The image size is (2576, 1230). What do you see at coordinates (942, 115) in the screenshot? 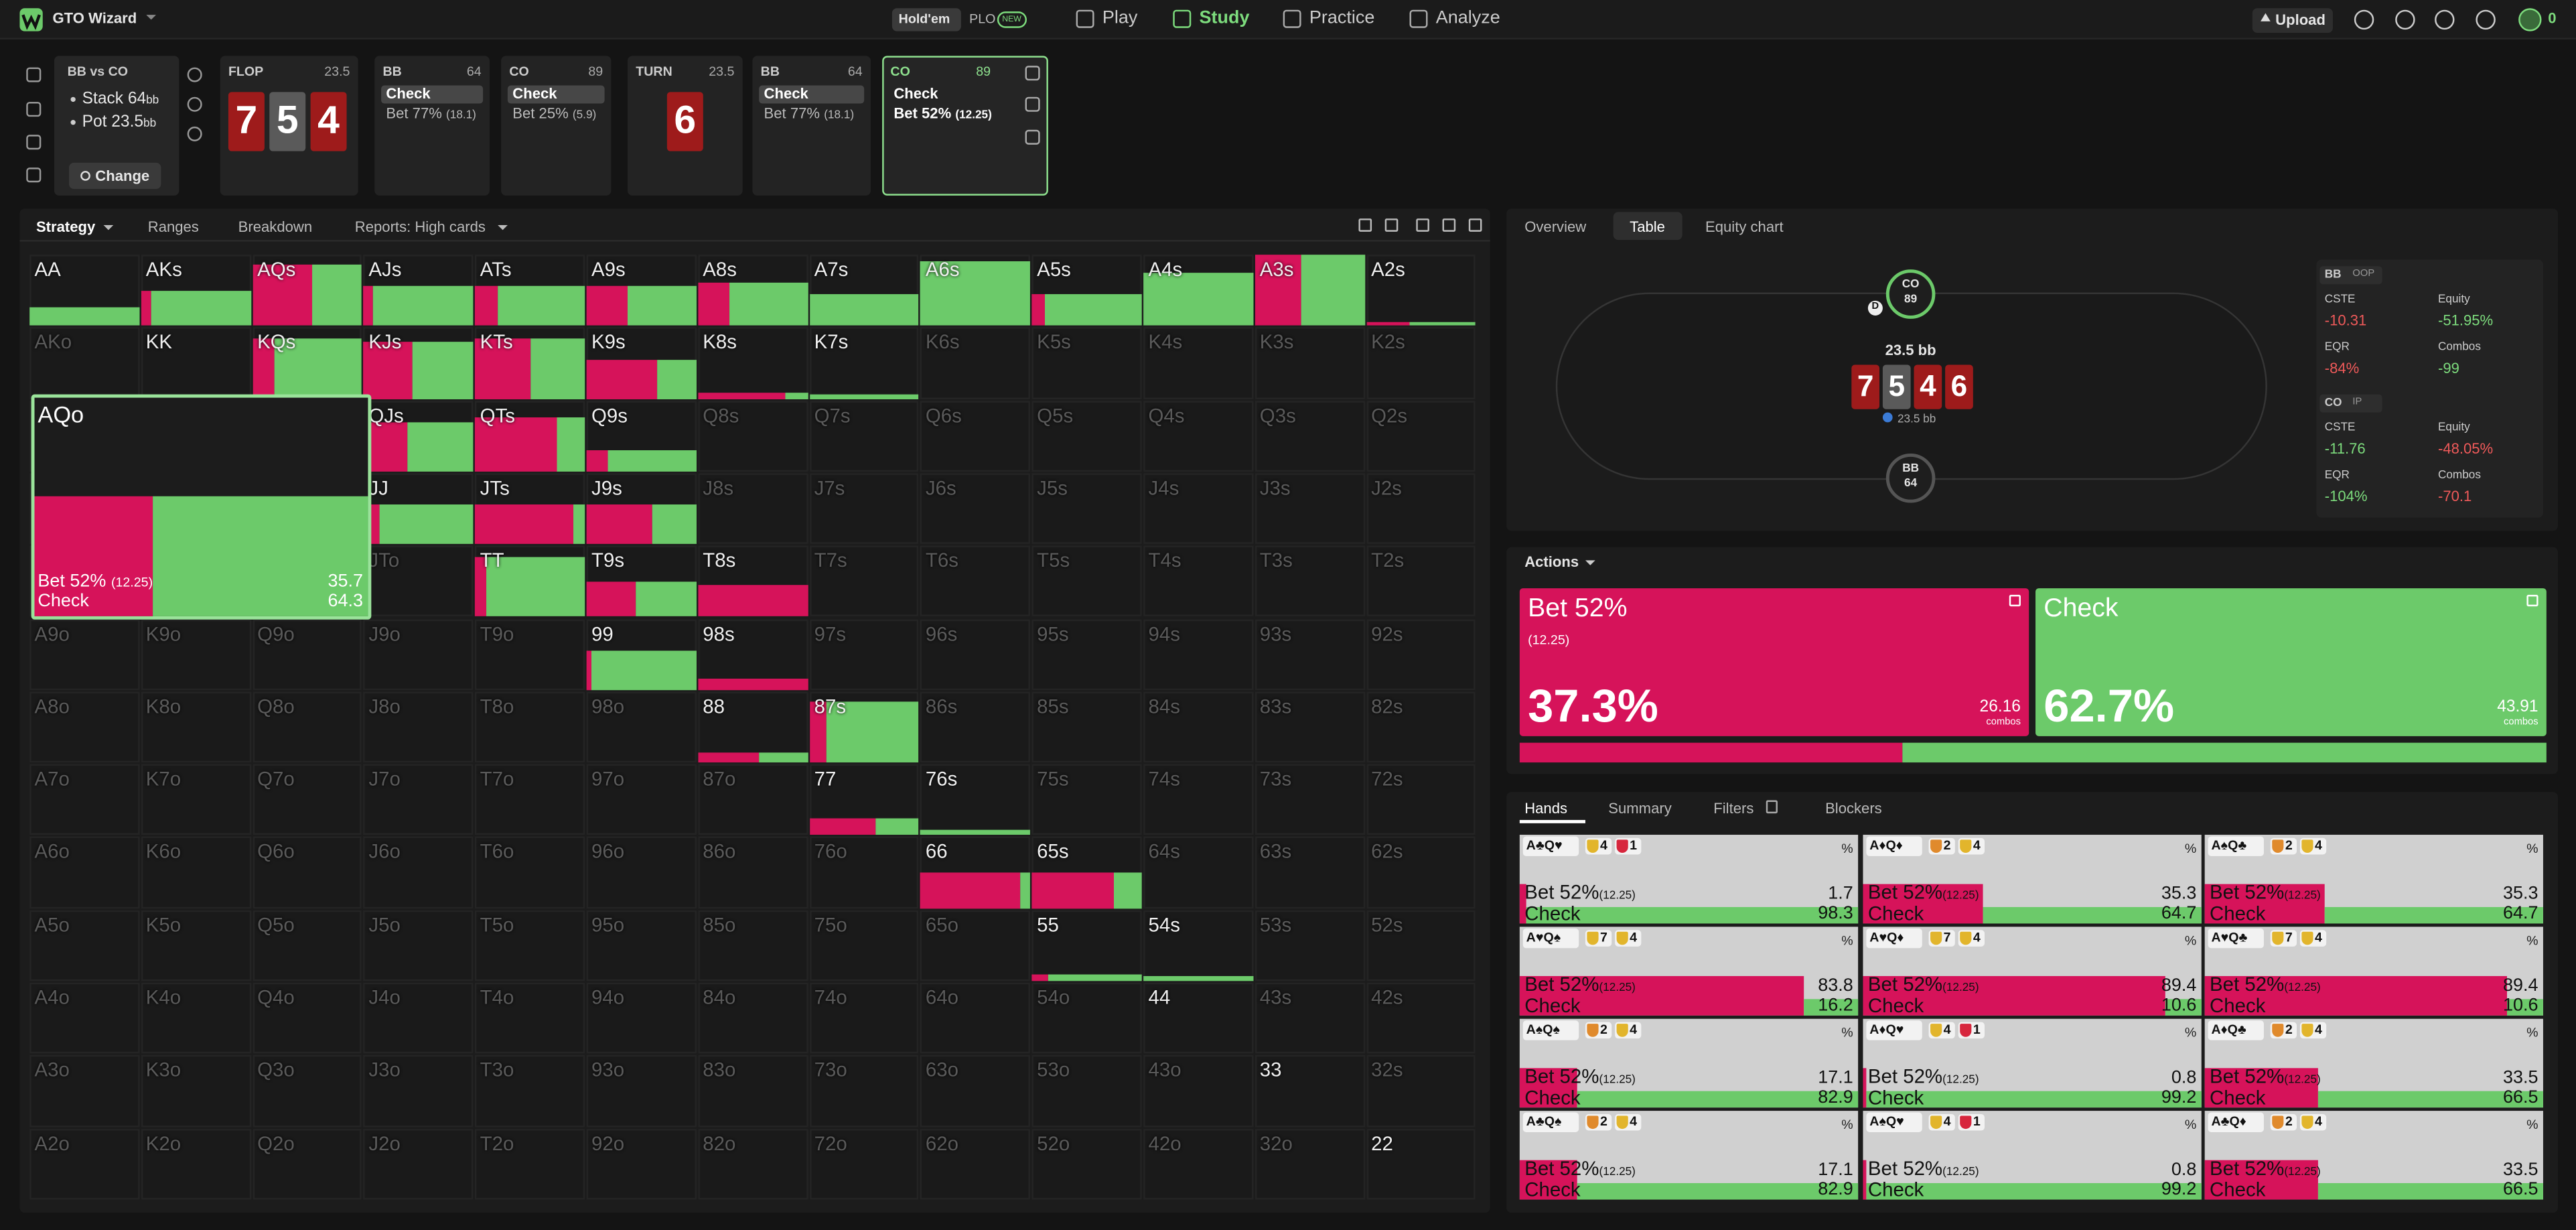
I see `node-action: Bet 52% (12.25)` at bounding box center [942, 115].